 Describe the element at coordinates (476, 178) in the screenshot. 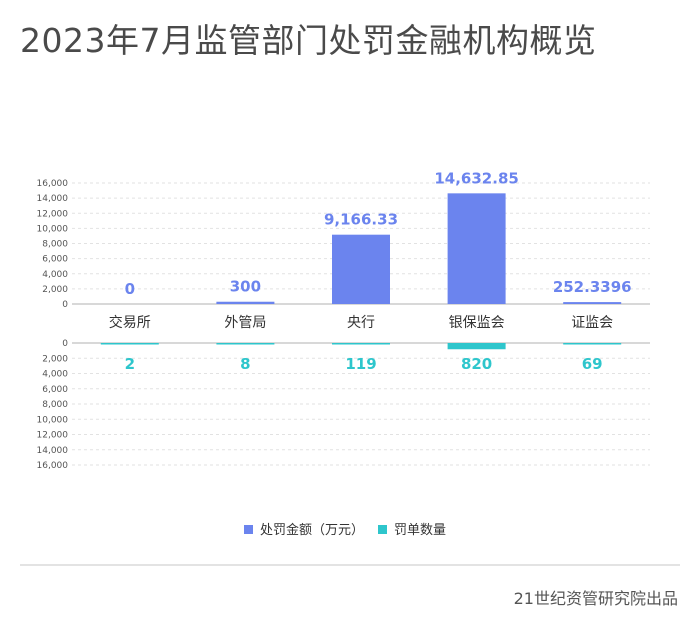

I see `amount-data-label: 14,632.85` at that location.